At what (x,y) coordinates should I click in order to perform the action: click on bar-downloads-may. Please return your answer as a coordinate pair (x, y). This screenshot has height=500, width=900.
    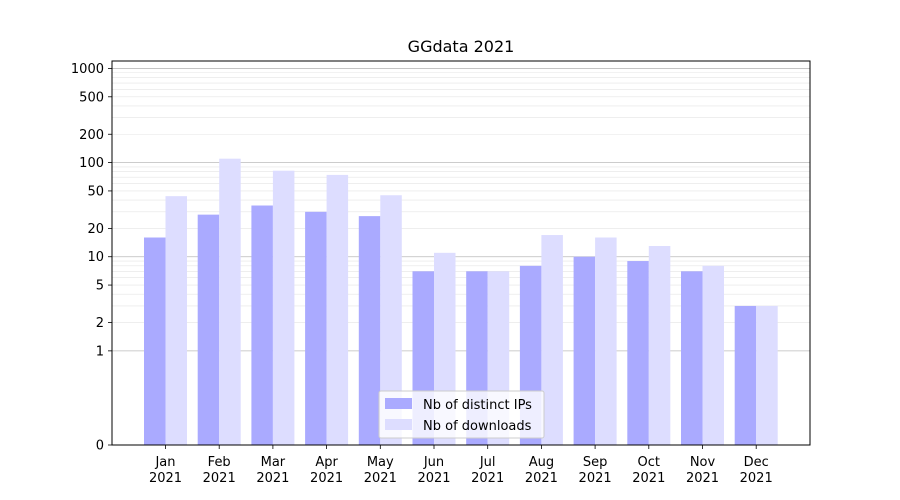
    Looking at the image, I should click on (391, 320).